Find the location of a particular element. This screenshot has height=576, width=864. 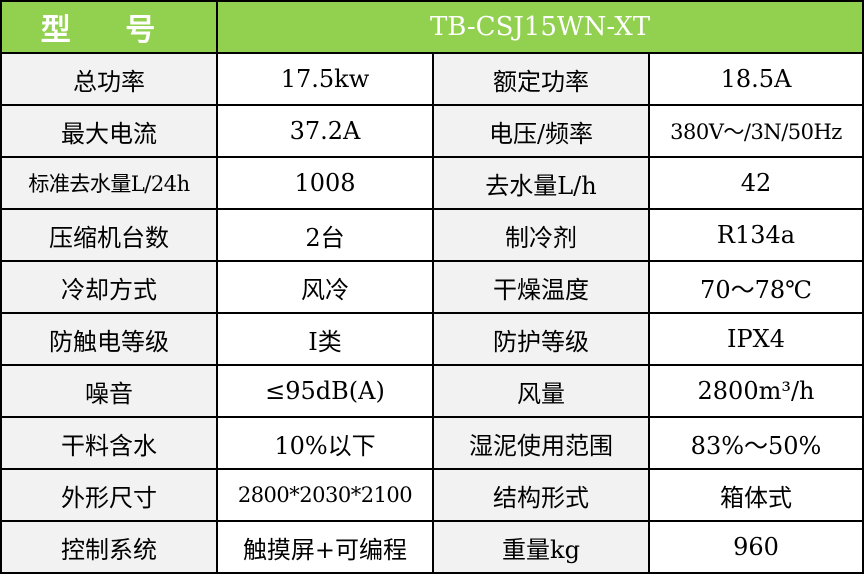

spec-key: 总功率 is located at coordinates (109, 79).